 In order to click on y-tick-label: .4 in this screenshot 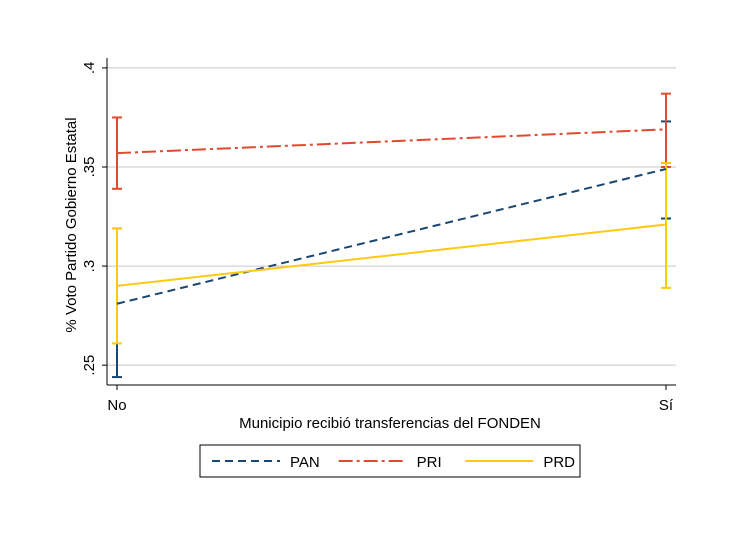, I will do `click(89, 68)`.